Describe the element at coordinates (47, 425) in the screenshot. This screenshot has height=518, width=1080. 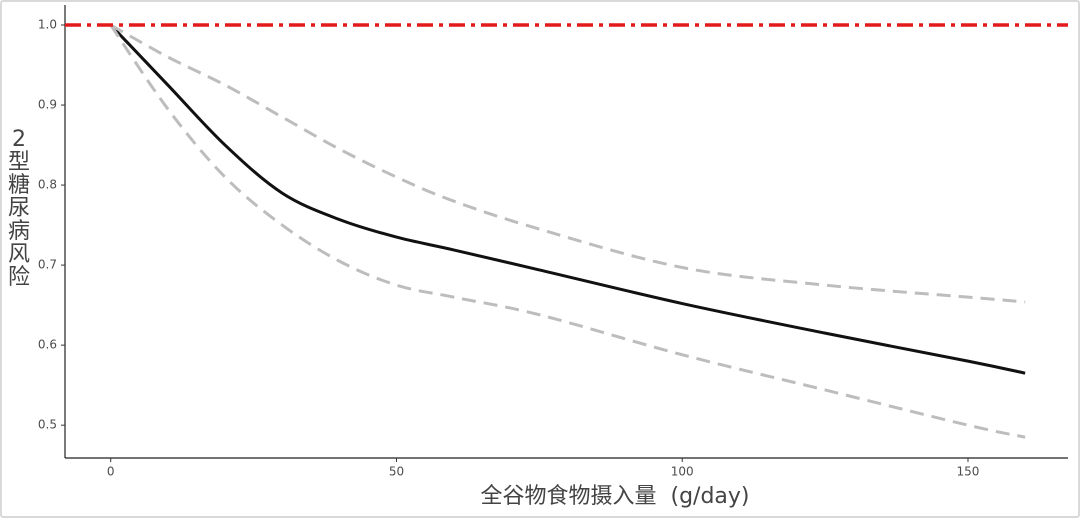
I see `y-tick-label: 0.5` at that location.